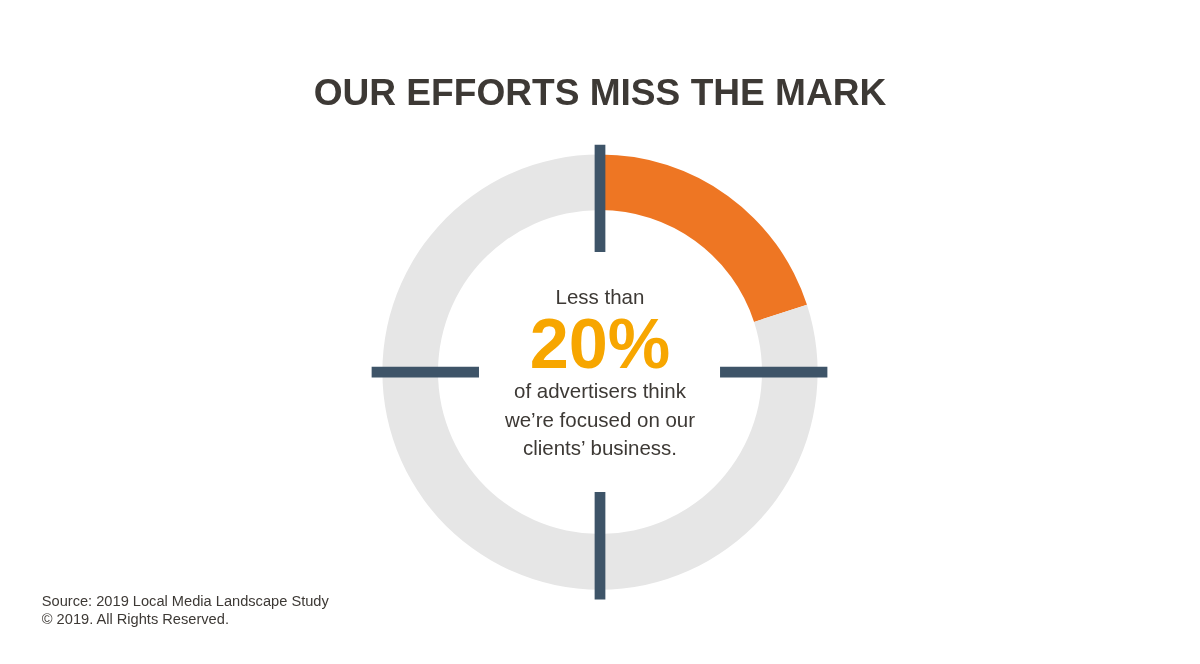  I want to click on text: © 2019. All Rights Reserved., so click(135, 618).